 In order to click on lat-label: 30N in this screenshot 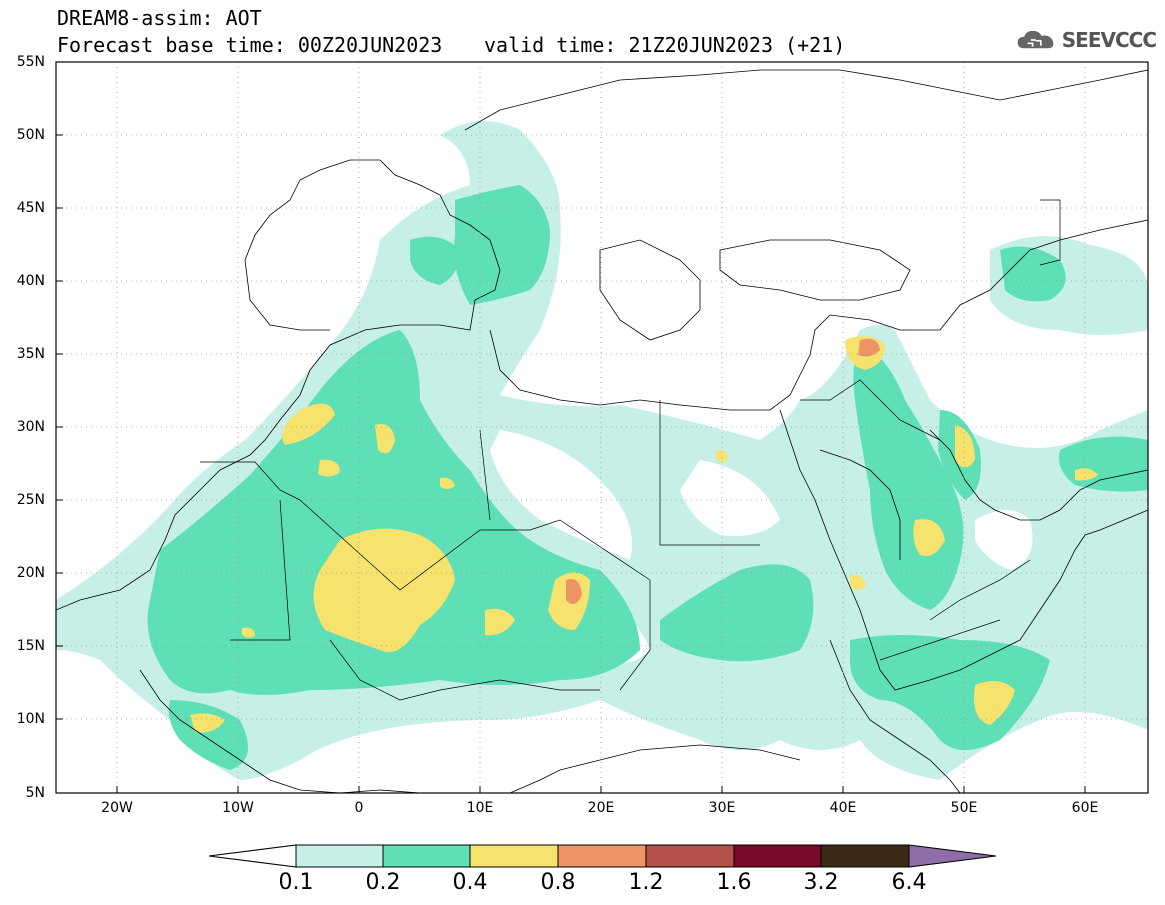, I will do `click(30, 427)`.